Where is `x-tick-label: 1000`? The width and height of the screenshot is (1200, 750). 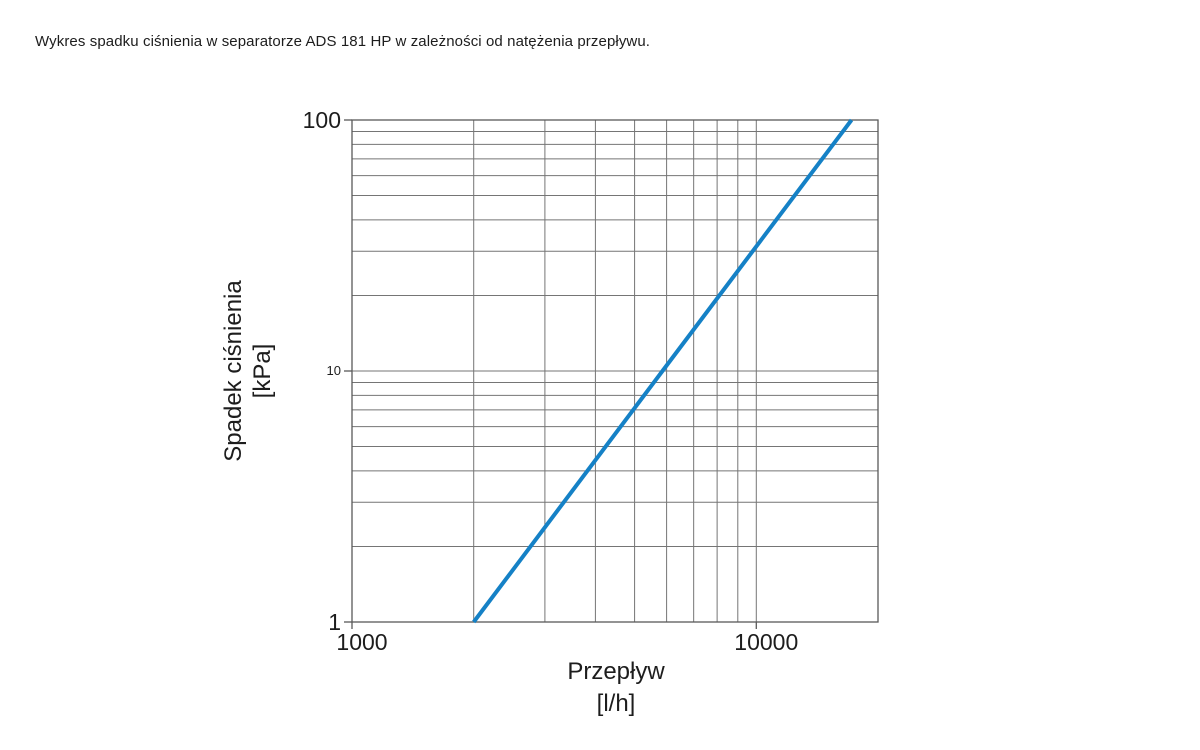 x-tick-label: 1000 is located at coordinates (361, 642).